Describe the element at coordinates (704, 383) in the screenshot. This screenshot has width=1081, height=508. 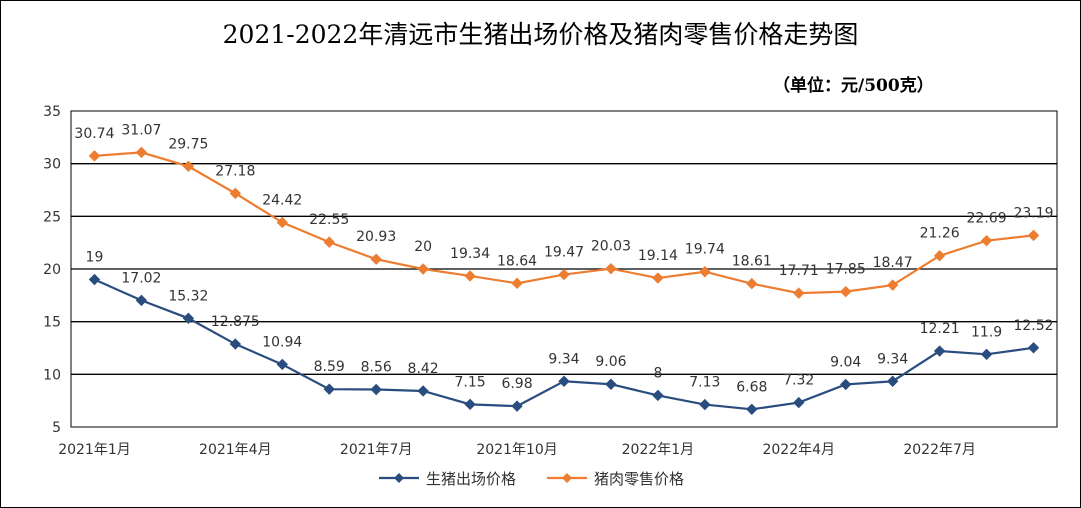
I see `data-label-1: 7.13` at that location.